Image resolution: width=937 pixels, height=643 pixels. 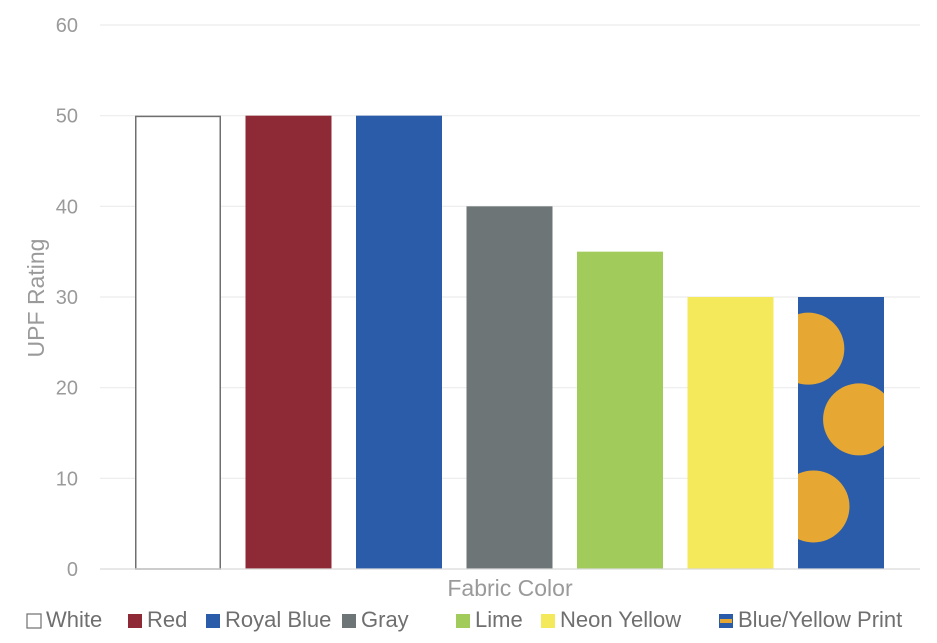 I want to click on legend-item-lime: Lime, so click(x=489, y=619).